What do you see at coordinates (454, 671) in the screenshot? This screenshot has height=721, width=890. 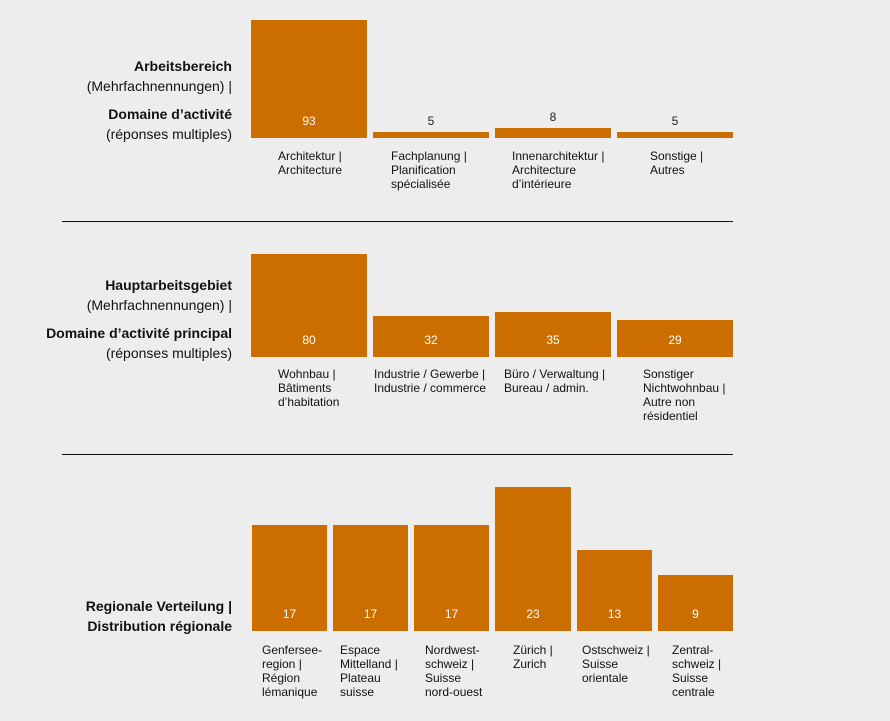 I see `category-label: Nordwest- schweiz | Suisse nord-ouest` at bounding box center [454, 671].